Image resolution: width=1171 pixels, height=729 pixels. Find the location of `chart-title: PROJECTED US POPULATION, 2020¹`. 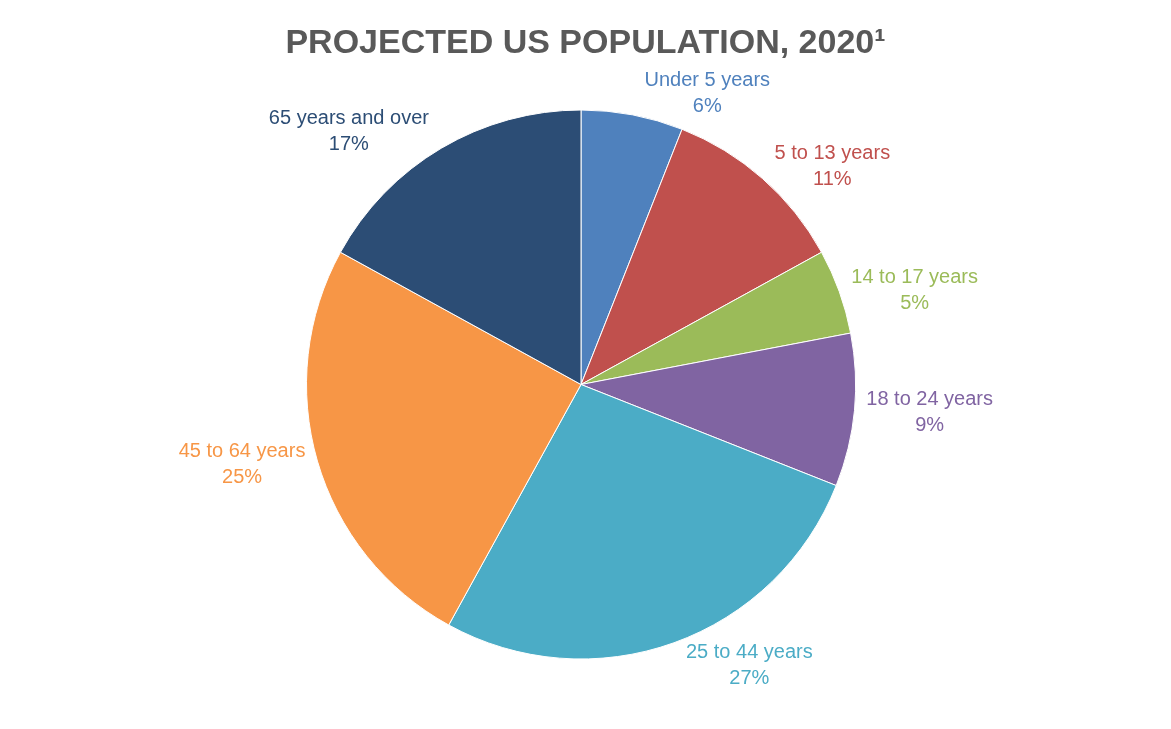

chart-title: PROJECTED US POPULATION, 2020¹ is located at coordinates (585, 40).